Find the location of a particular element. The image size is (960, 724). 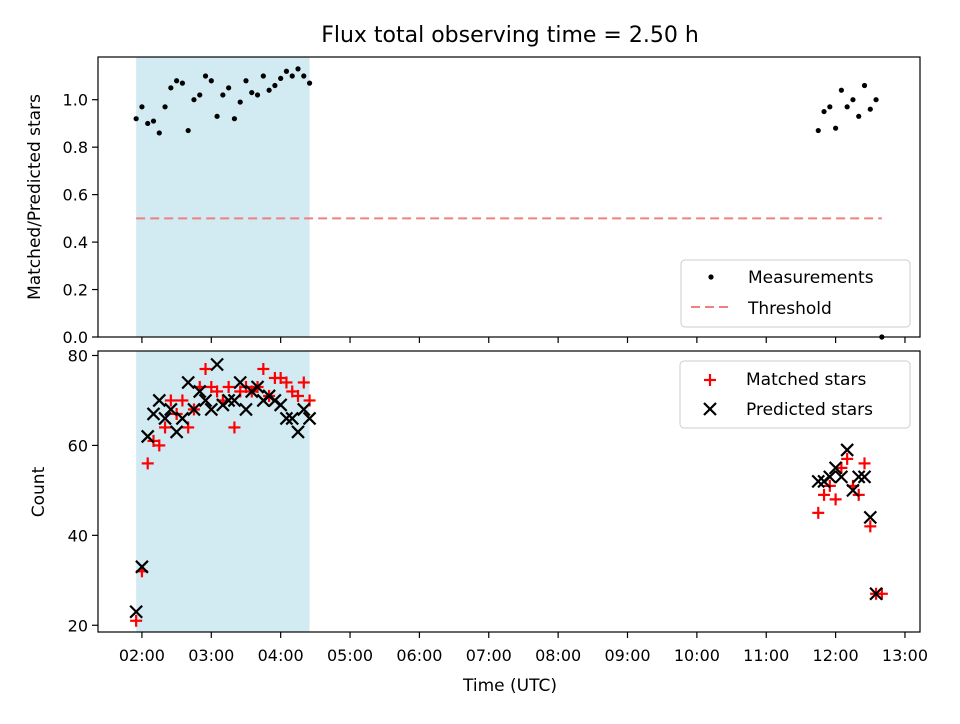

x-tick-label: 02:00 is located at coordinates (142, 655).